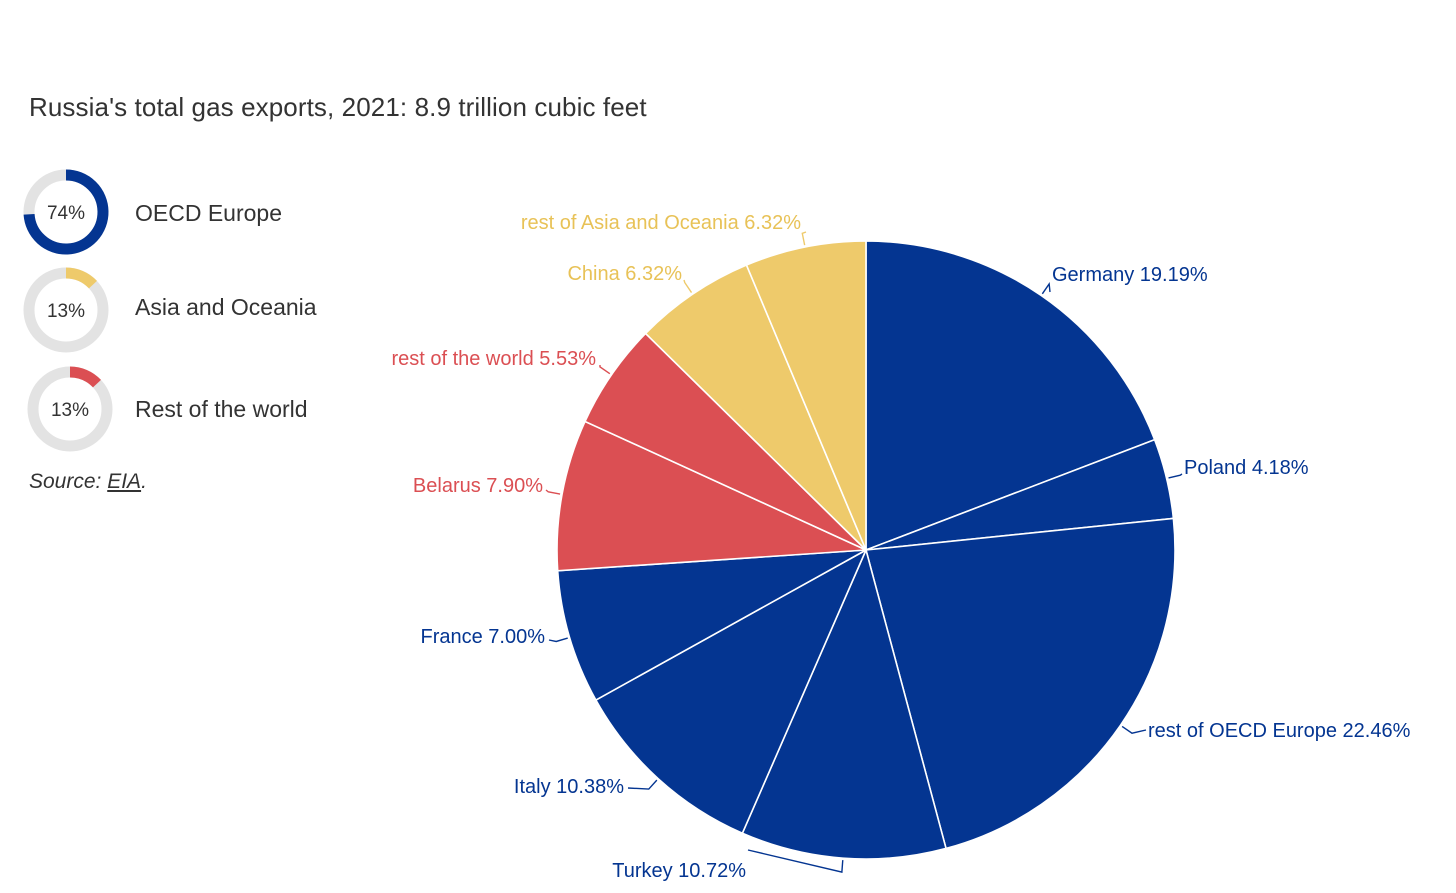 The width and height of the screenshot is (1456, 893). I want to click on slice-label-rest-of-the-world: rest of the world 5.53%, so click(493, 359).